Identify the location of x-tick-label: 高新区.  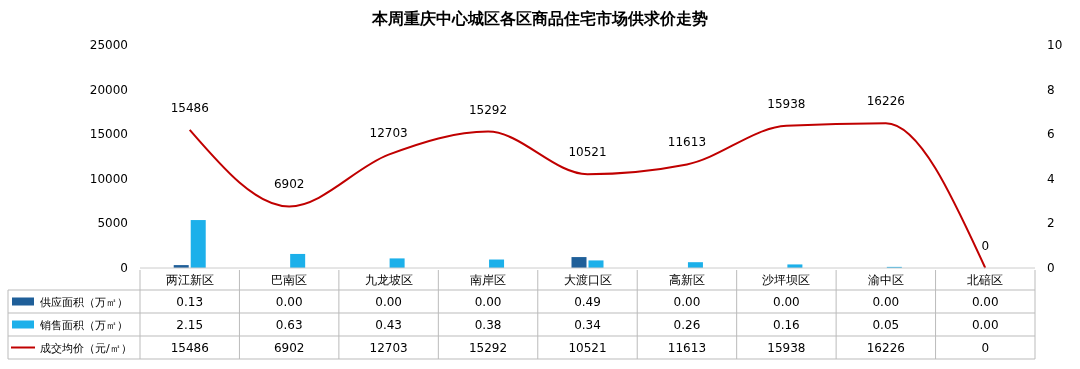
(686, 280).